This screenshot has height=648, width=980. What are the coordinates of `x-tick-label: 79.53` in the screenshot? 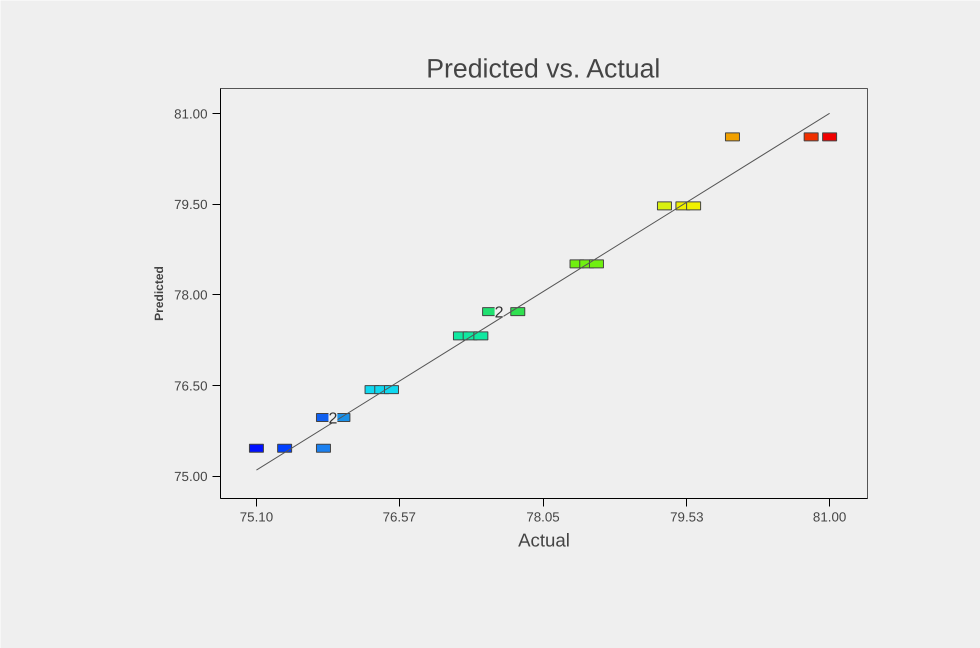 It's located at (687, 517).